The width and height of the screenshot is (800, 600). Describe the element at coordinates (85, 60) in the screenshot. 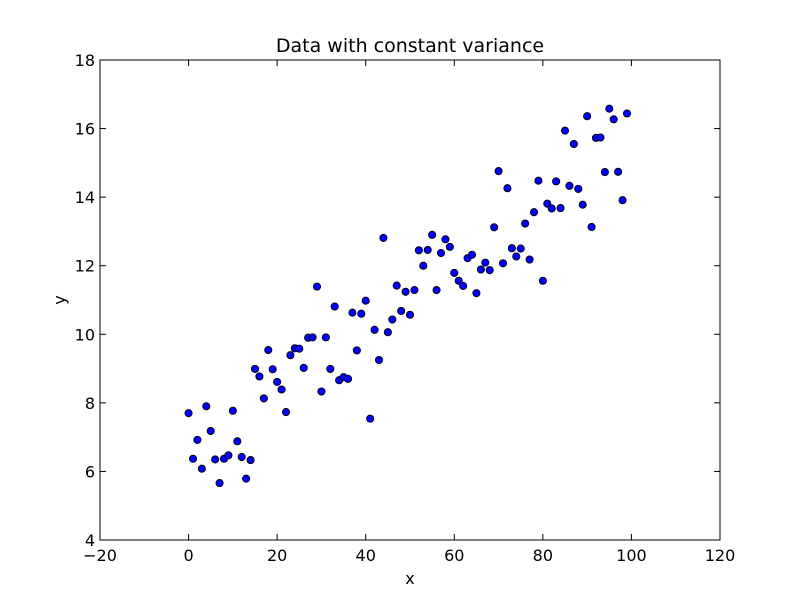

I see `y-tick-label: 18` at that location.